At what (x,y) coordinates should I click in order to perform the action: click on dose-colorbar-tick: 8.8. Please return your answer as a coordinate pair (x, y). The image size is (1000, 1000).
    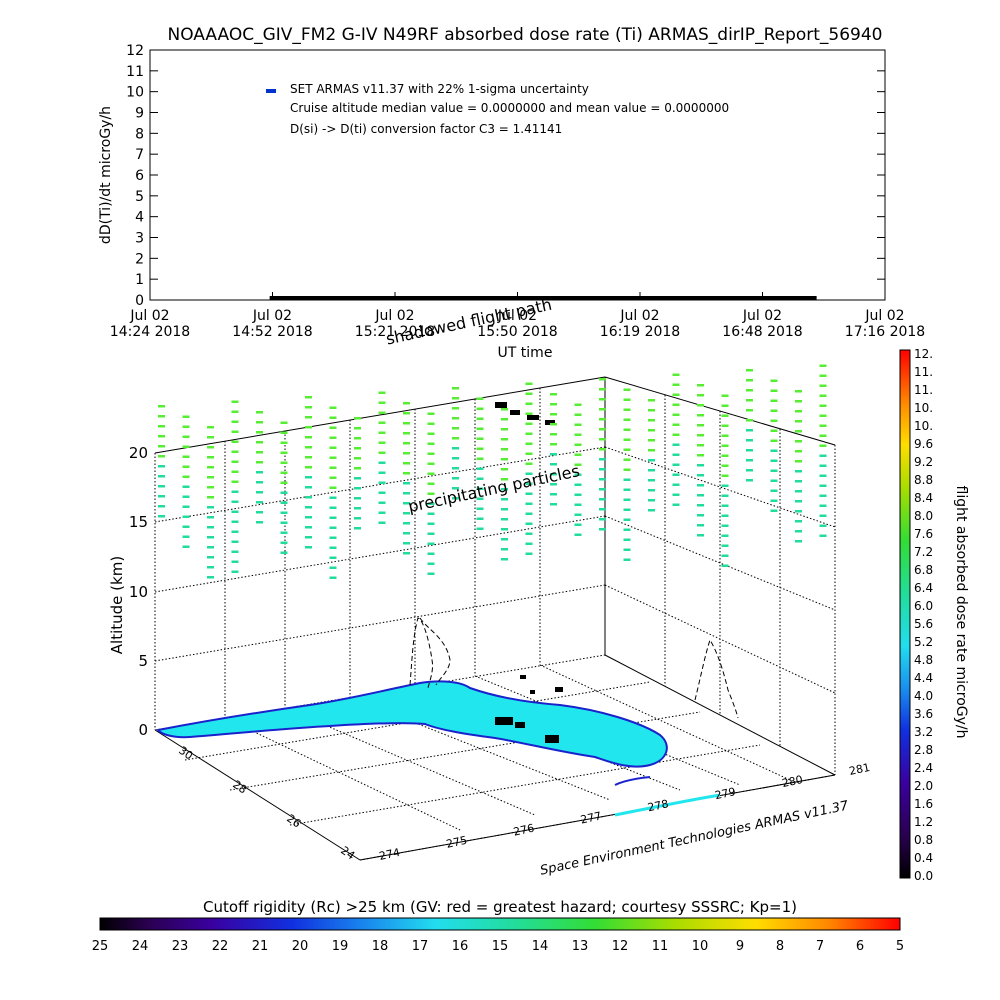
    Looking at the image, I should click on (923, 480).